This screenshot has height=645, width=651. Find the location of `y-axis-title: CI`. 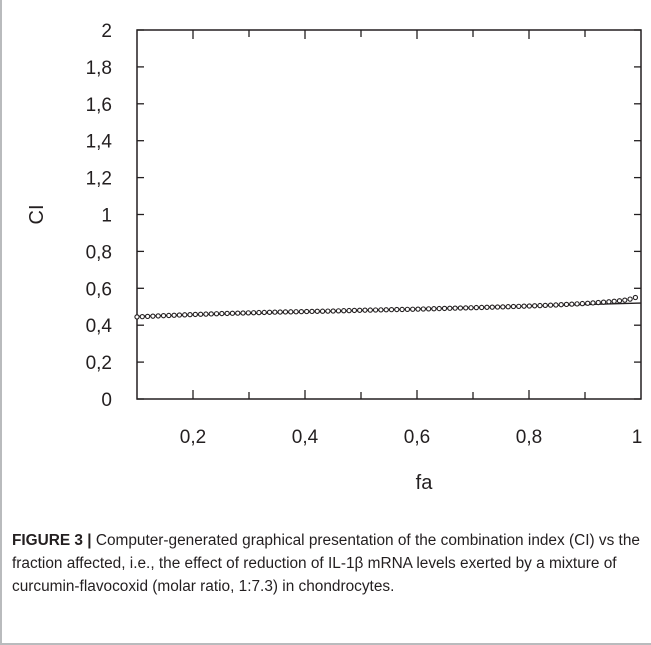

y-axis-title: CI is located at coordinates (37, 215).